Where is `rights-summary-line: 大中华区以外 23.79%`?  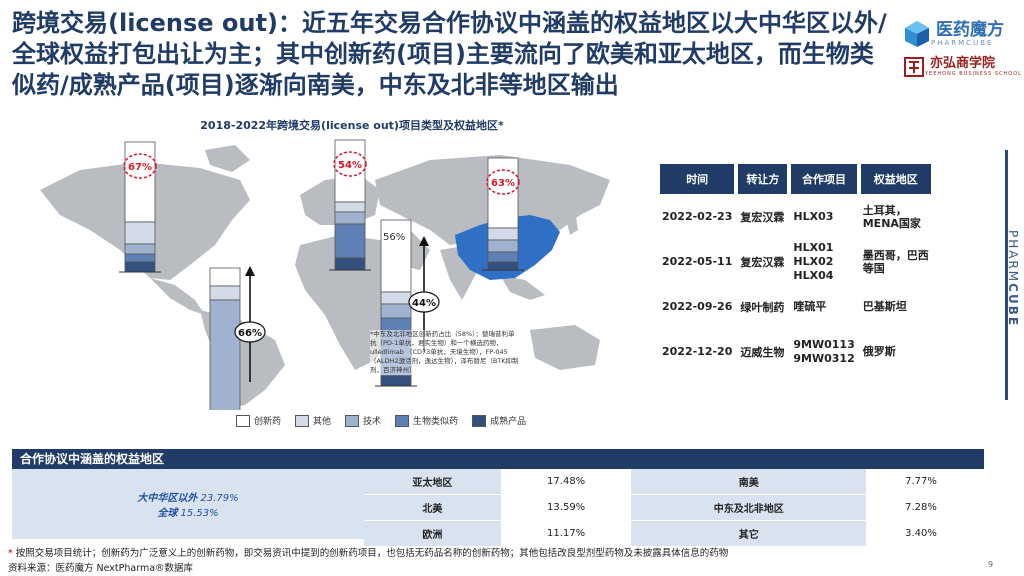
rights-summary-line: 大中华区以外 23.79% is located at coordinates (188, 498).